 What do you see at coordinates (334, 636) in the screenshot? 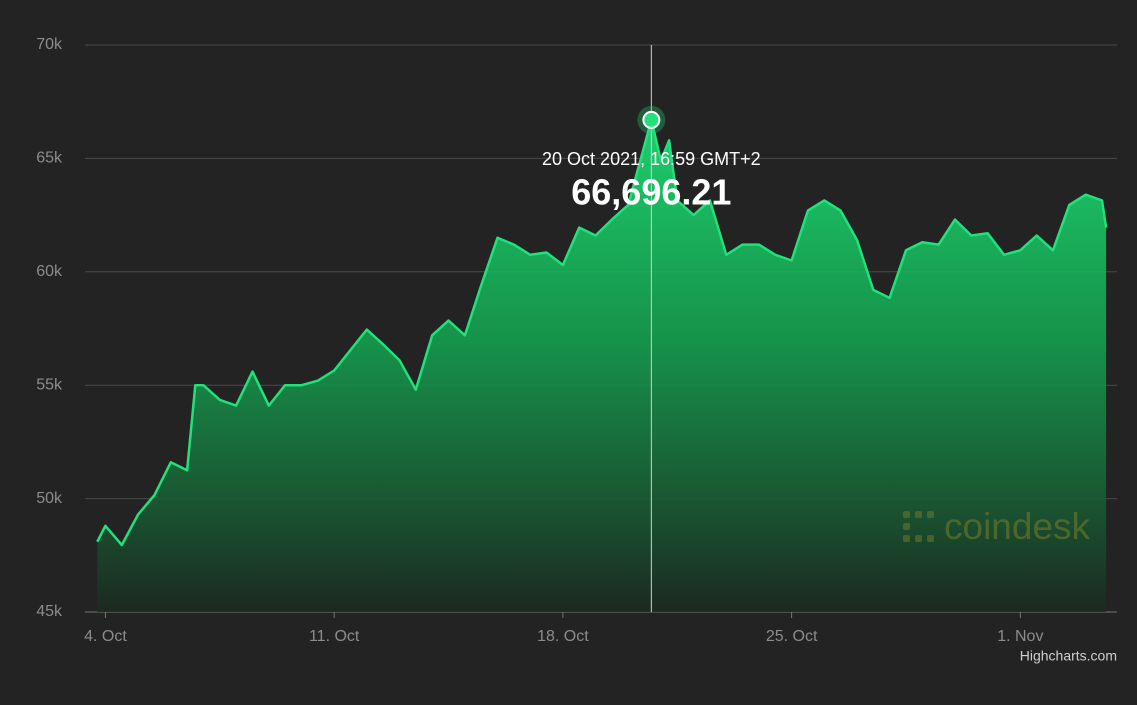
I see `x-tick-label: 11. Oct` at bounding box center [334, 636].